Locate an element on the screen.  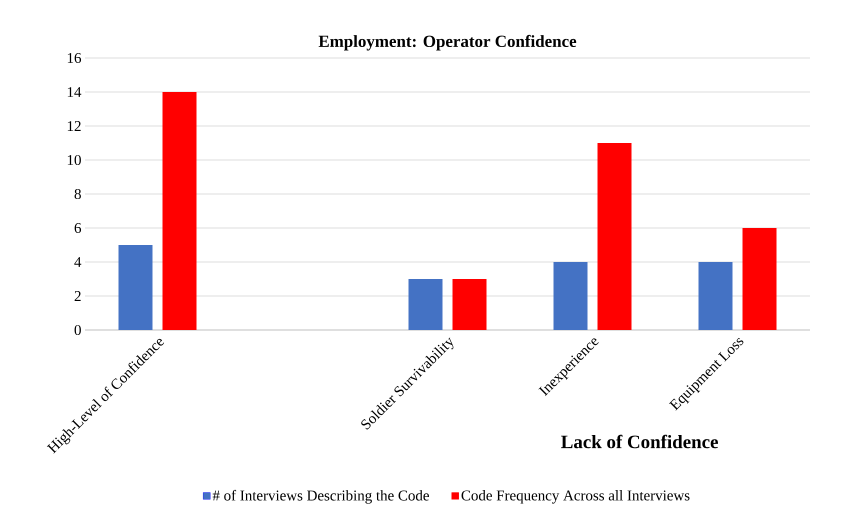
y-tick-label: 12 is located at coordinates (74, 126).